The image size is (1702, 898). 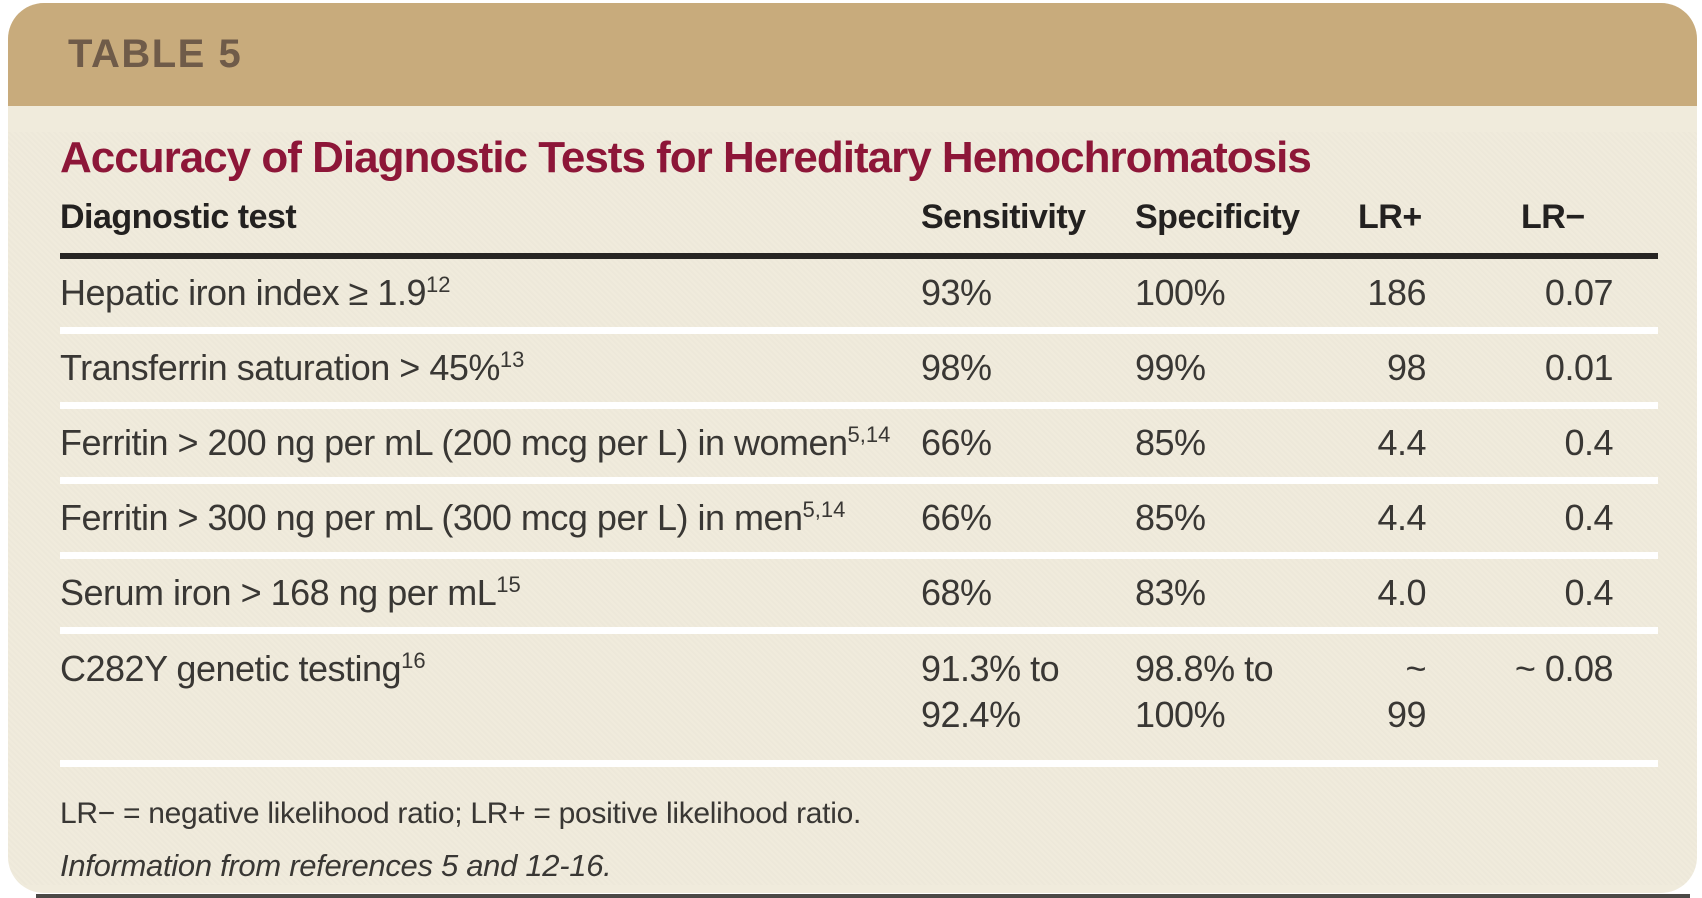 I want to click on test-name-cell: Transferrin saturation > 45%13, so click(x=490, y=369).